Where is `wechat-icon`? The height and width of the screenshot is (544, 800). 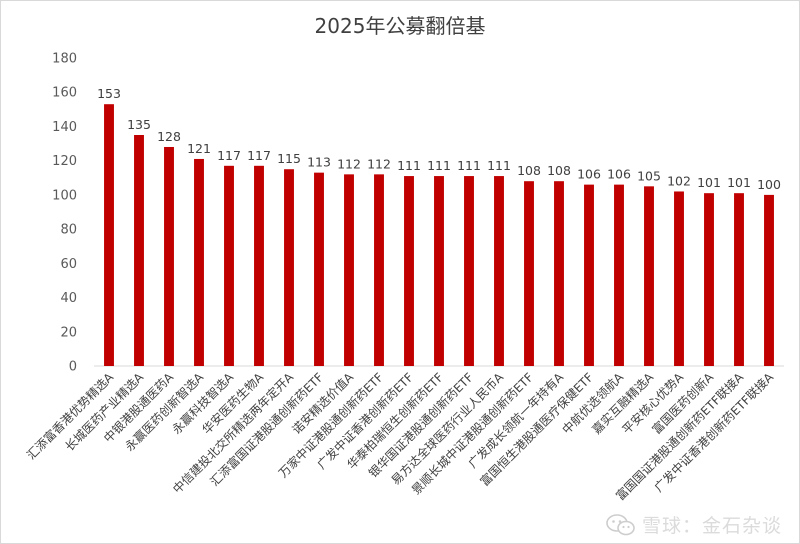
wechat-icon is located at coordinates (620, 524).